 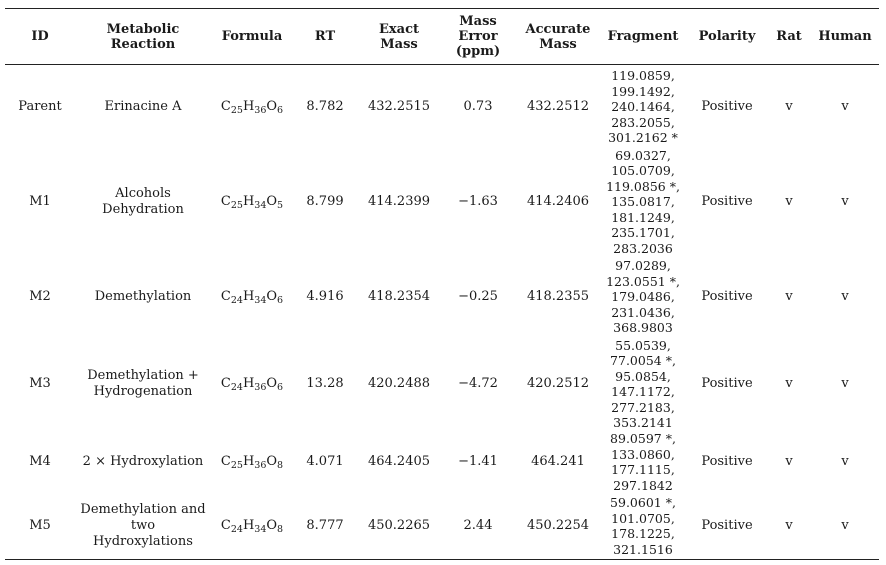 I want to click on fragment-value: 55.0539,, so click(x=643, y=345).